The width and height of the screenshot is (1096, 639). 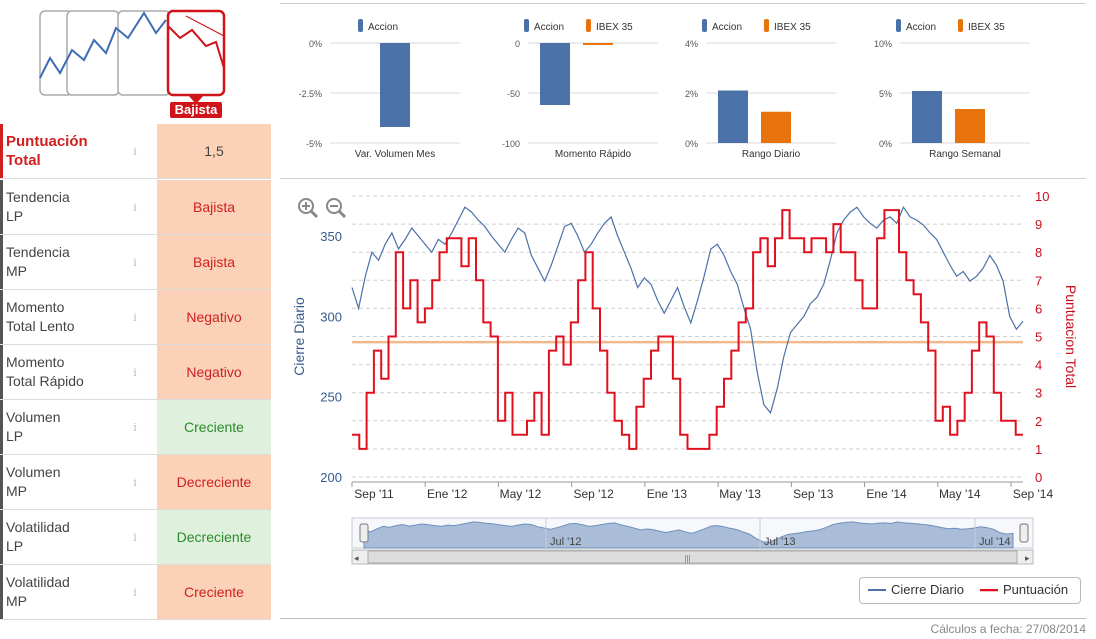 I want to click on y2-tick-label: 6, so click(x=1038, y=308).